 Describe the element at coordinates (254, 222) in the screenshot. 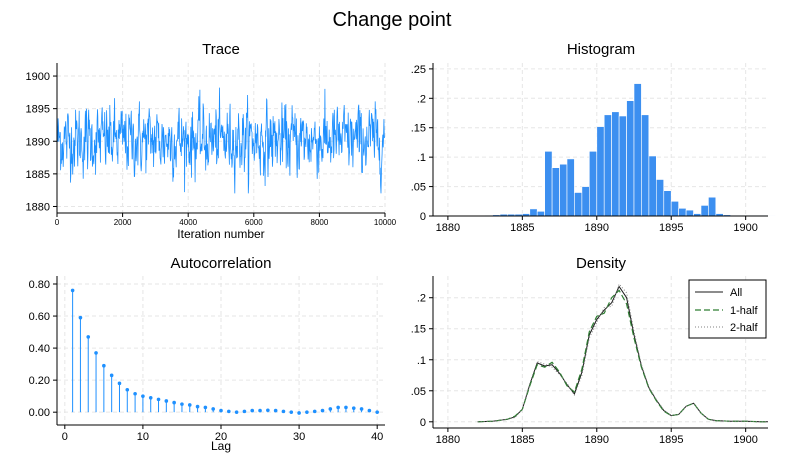

I see `x-tick-label: 6000` at that location.